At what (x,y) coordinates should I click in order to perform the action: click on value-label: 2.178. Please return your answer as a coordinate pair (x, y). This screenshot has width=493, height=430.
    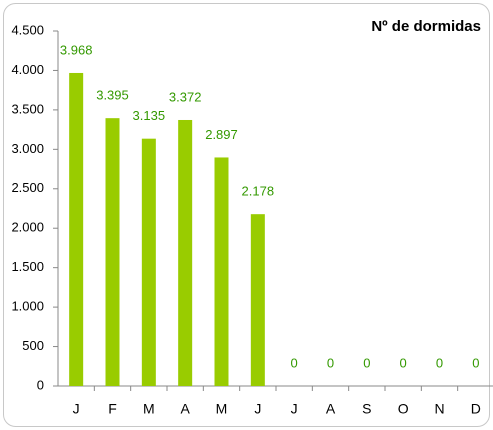
    Looking at the image, I should click on (258, 191).